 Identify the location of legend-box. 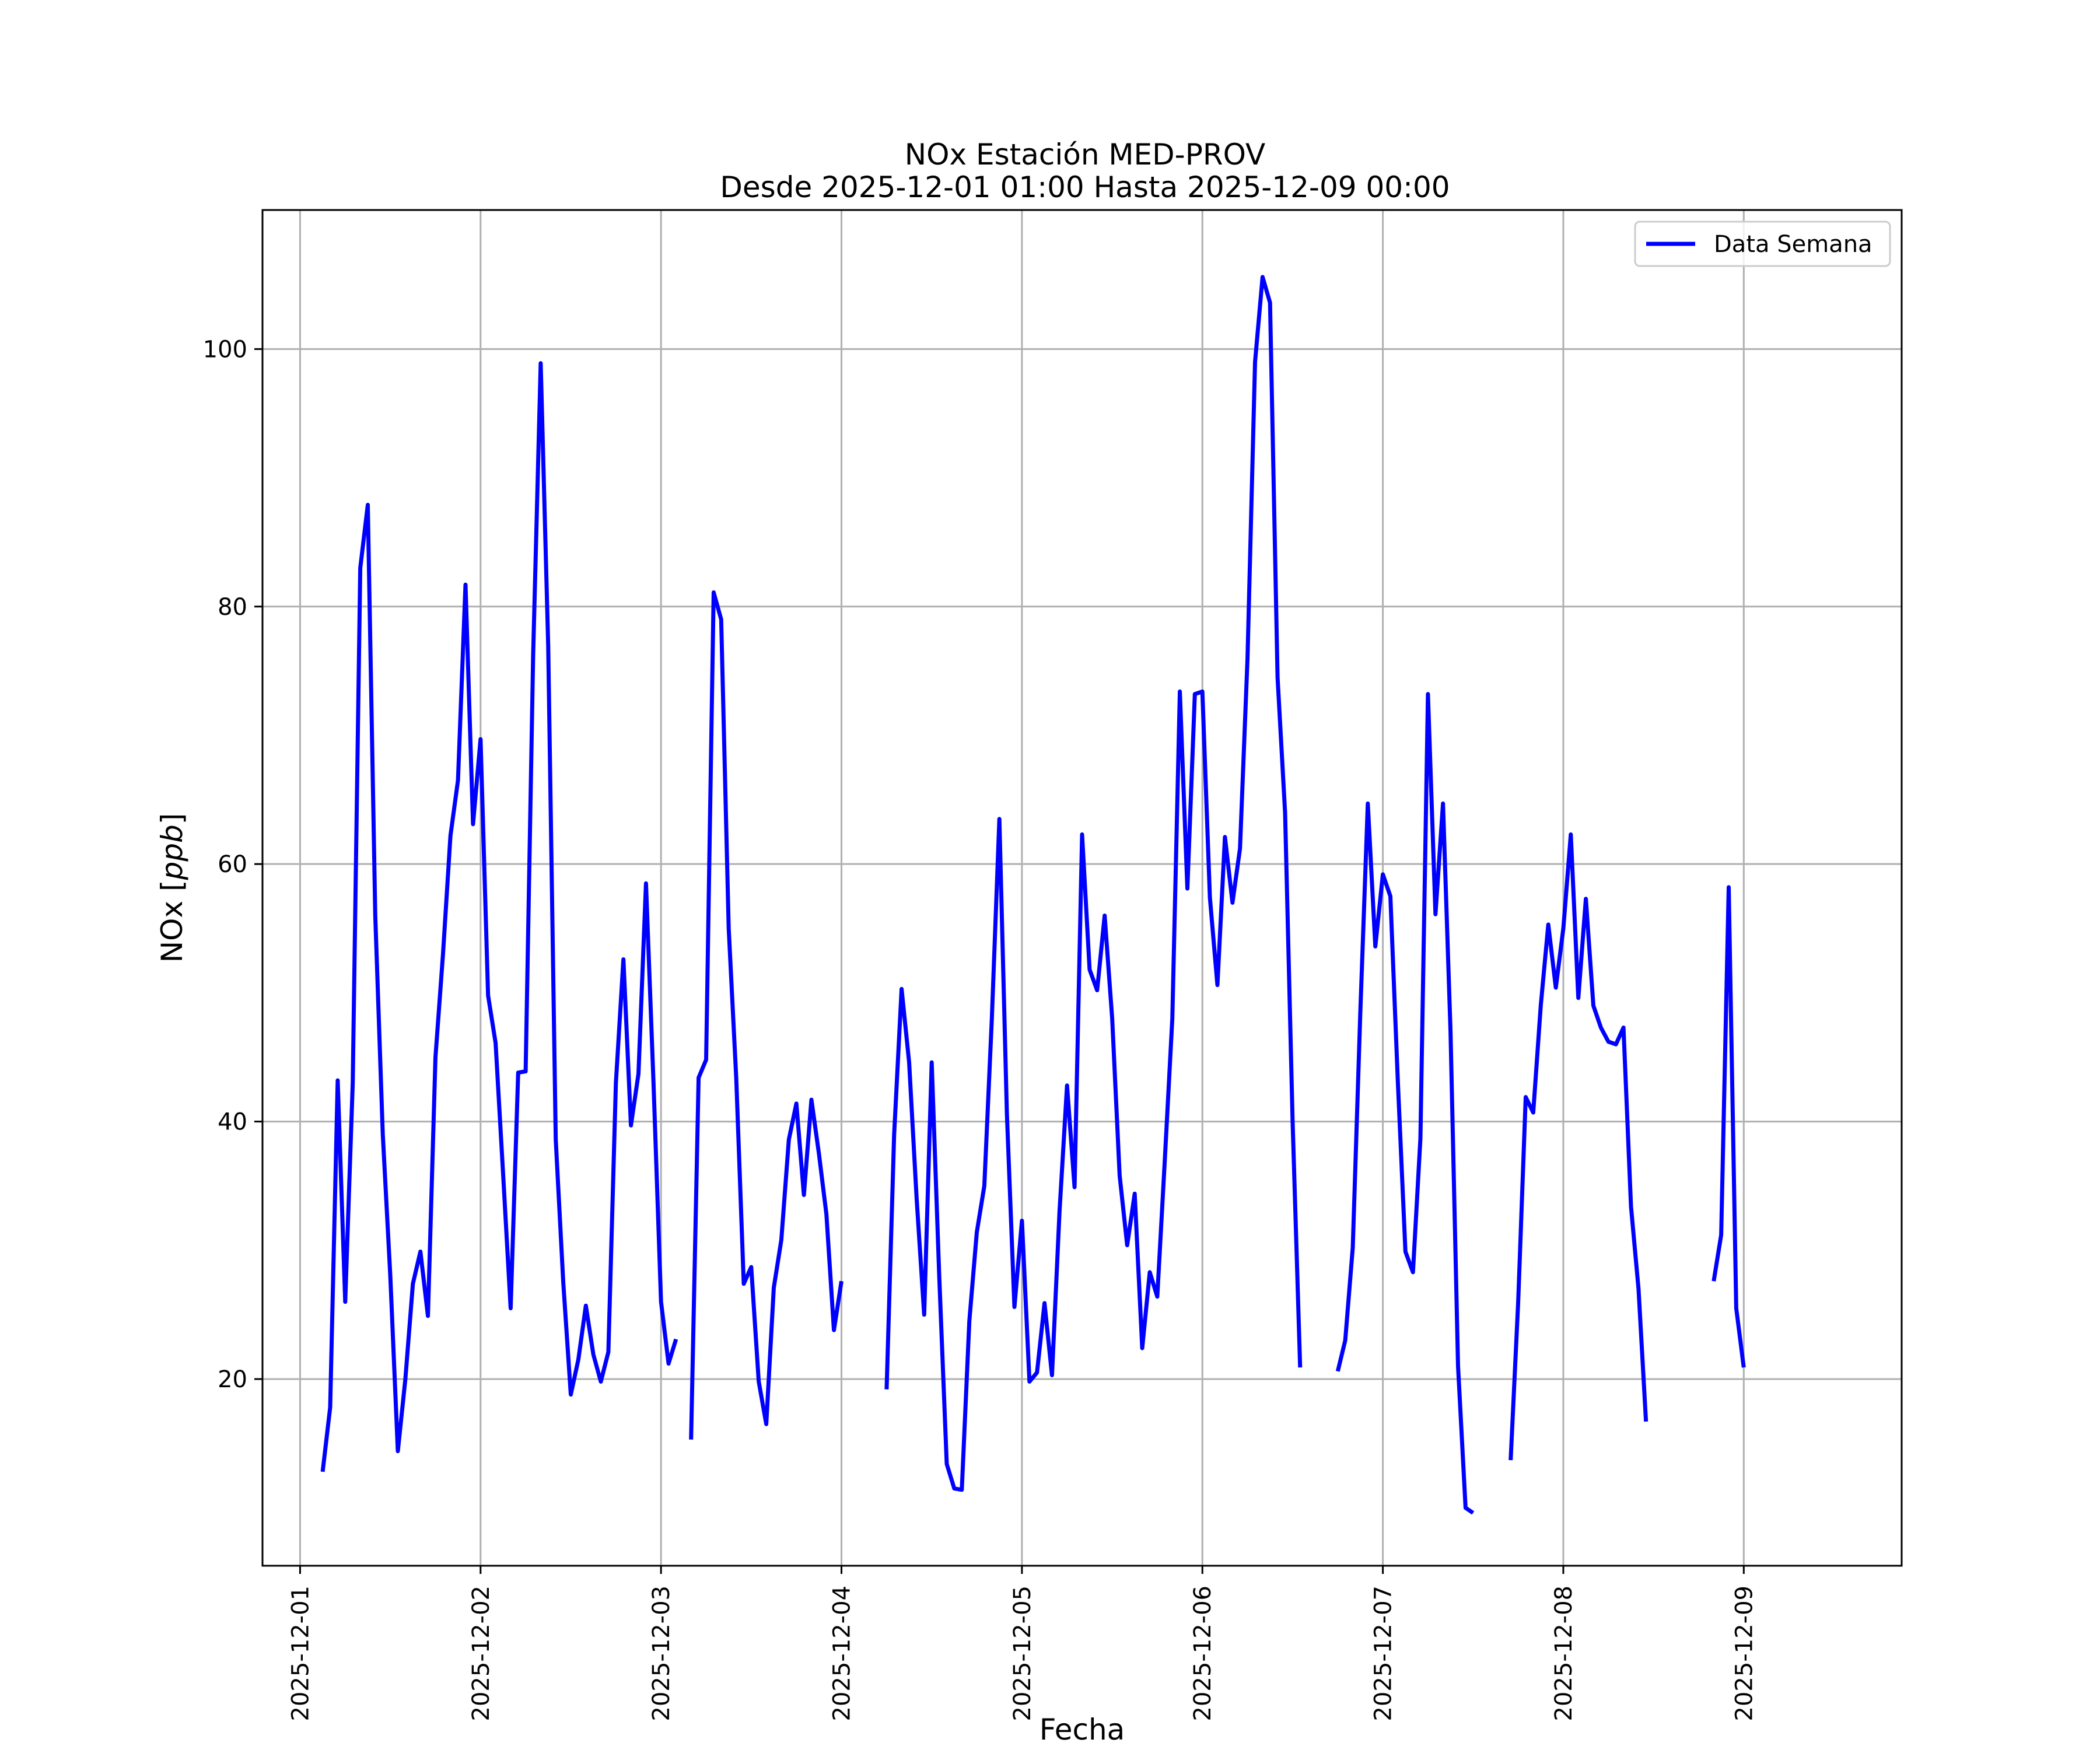
(1762, 244).